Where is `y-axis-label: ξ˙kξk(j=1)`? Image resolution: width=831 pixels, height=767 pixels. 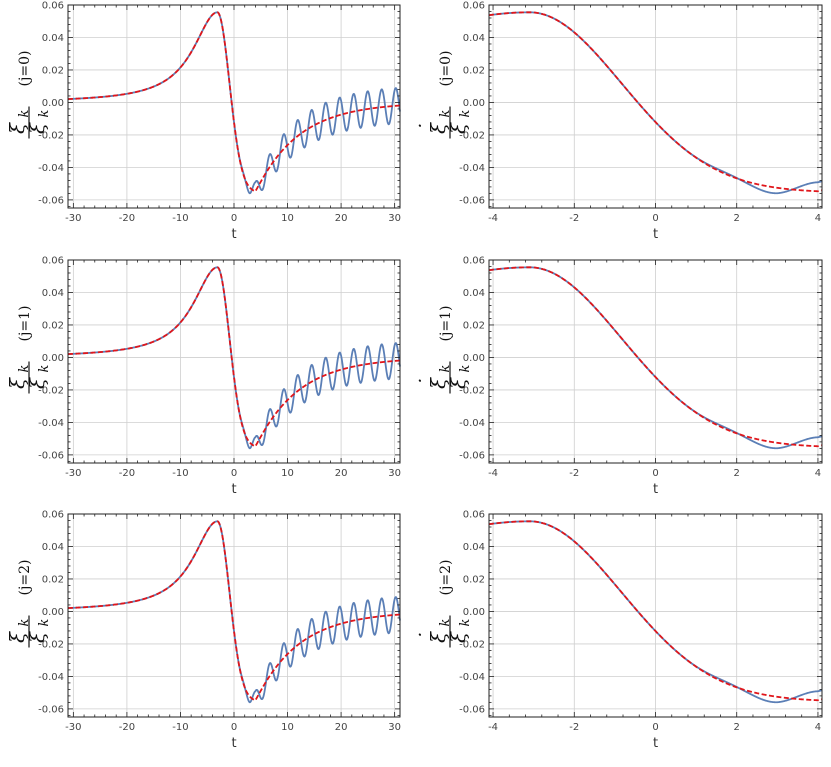 y-axis-label: ξ˙kξk(j=1) is located at coordinates (444, 350).